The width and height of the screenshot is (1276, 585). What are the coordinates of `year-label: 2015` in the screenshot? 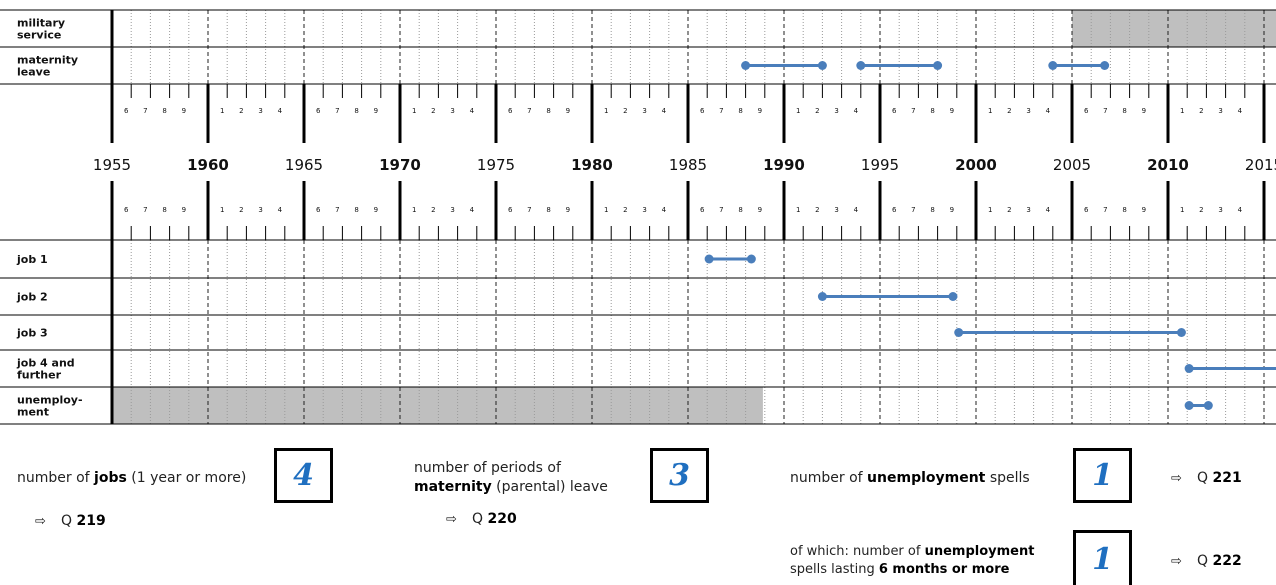 It's located at (1260, 165).